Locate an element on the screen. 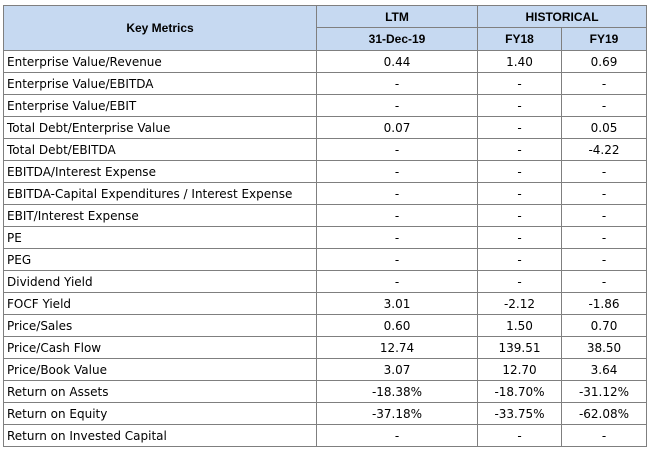  metric-label-cell: PE is located at coordinates (160, 237).